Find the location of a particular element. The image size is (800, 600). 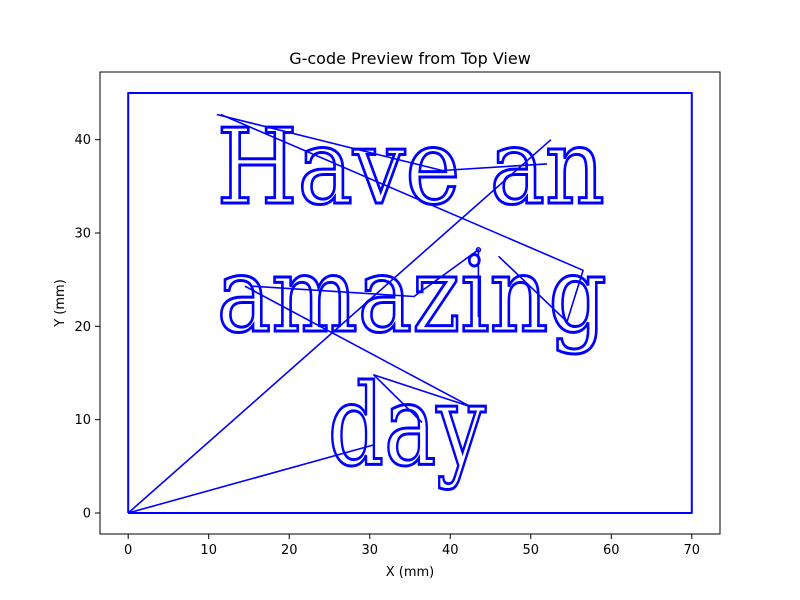

toolpath-text-1: amazing is located at coordinates (412, 295).